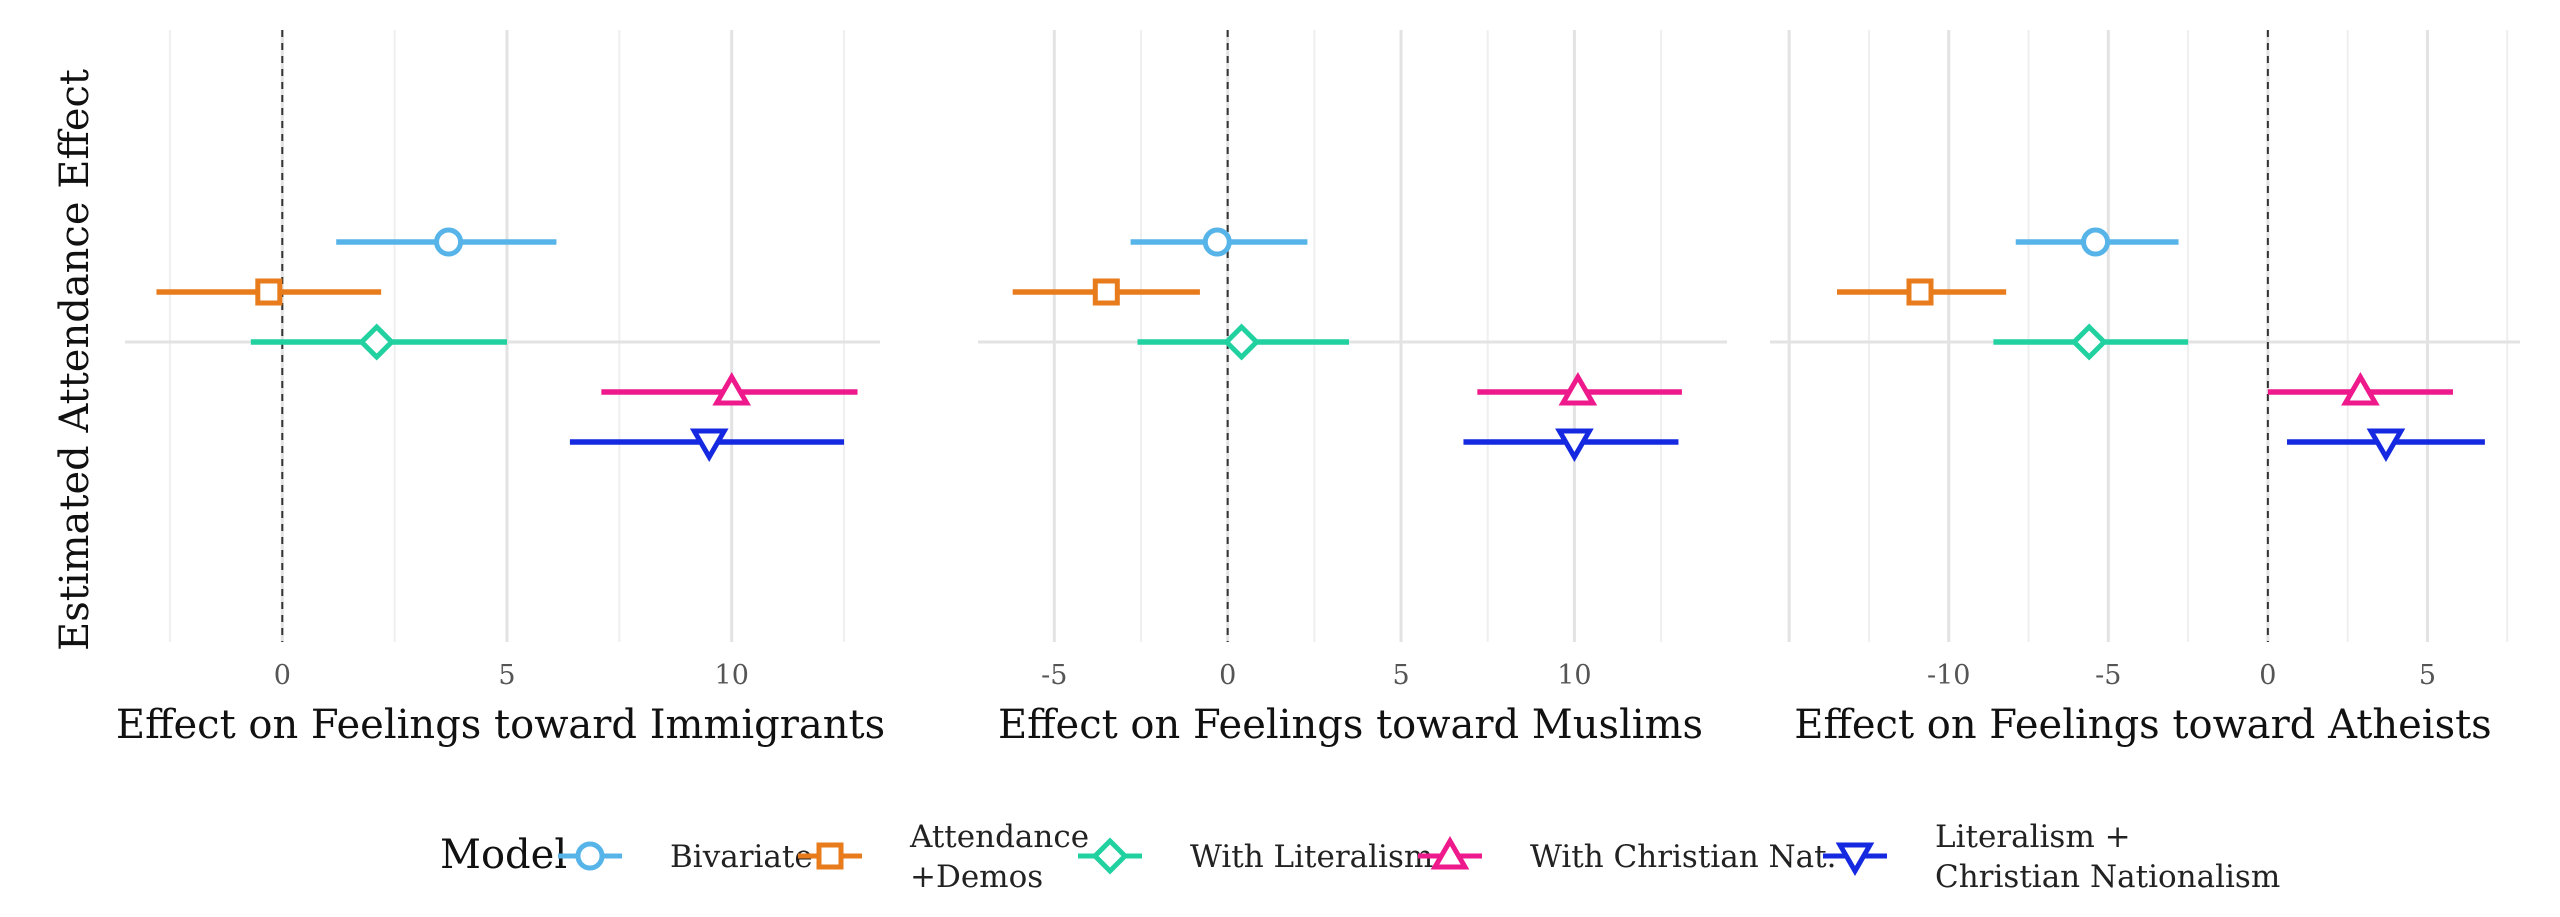 The image size is (2560, 917). Describe the element at coordinates (2051, 857) in the screenshot. I see `legend-entry-literalism-christian-nationalism: Literalism + Christian Nationalism` at that location.